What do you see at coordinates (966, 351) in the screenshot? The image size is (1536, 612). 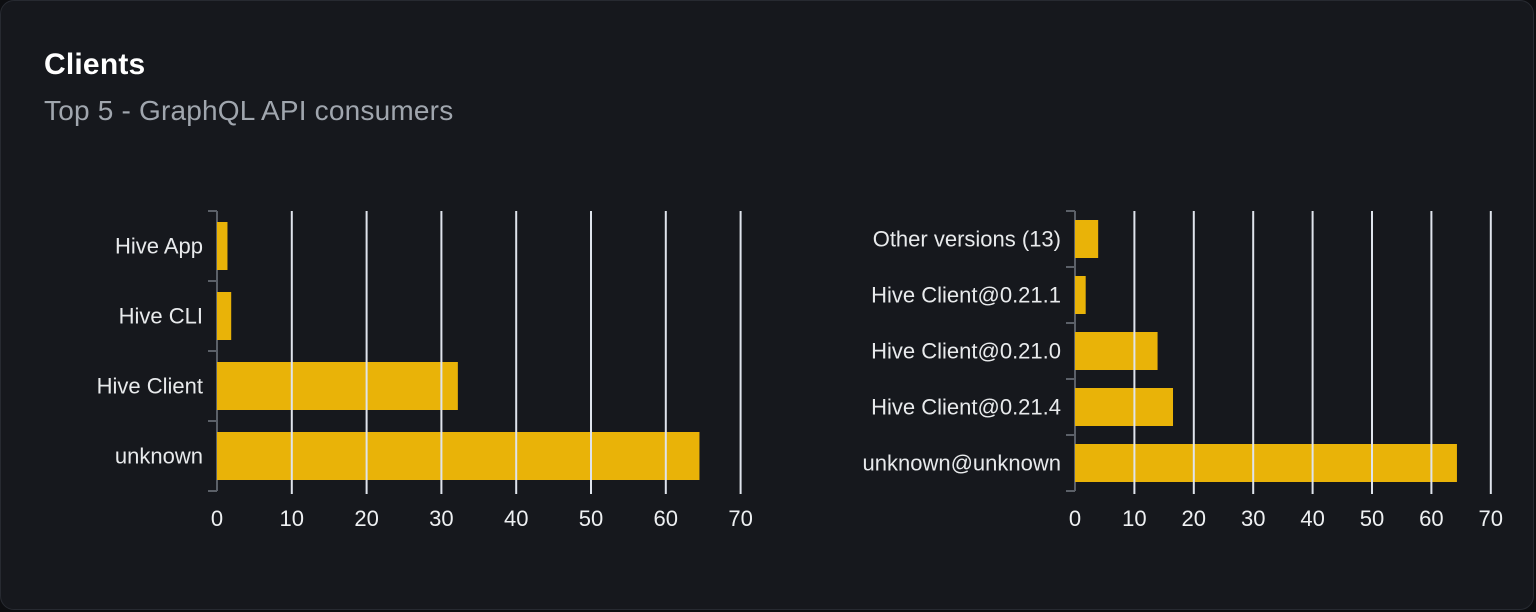 I see `category-label: Hive Client@0.21.0` at bounding box center [966, 351].